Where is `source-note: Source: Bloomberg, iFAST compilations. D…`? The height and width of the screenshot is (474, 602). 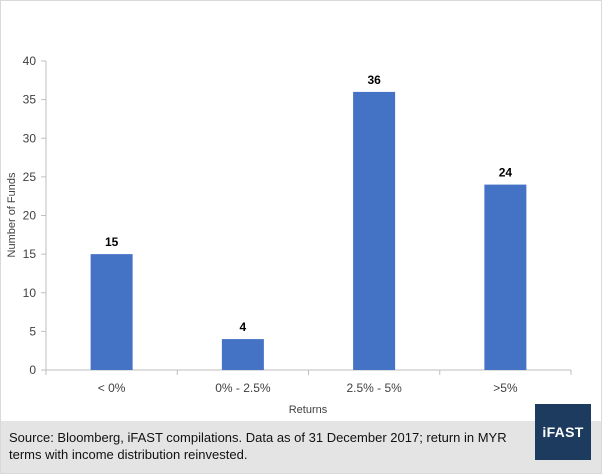
source-note: Source: Bloomberg, iFAST compilations. D… is located at coordinates (258, 446).